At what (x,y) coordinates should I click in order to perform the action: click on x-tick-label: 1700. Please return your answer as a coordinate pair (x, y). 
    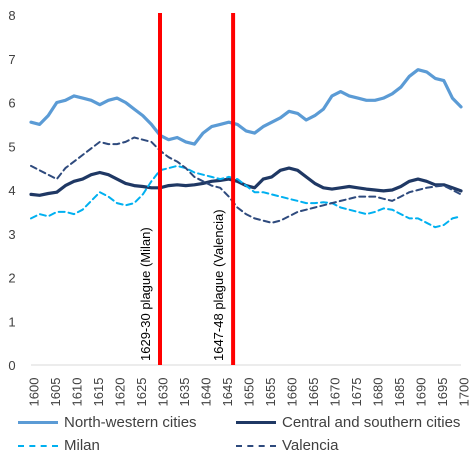
    Looking at the image, I should click on (463, 392).